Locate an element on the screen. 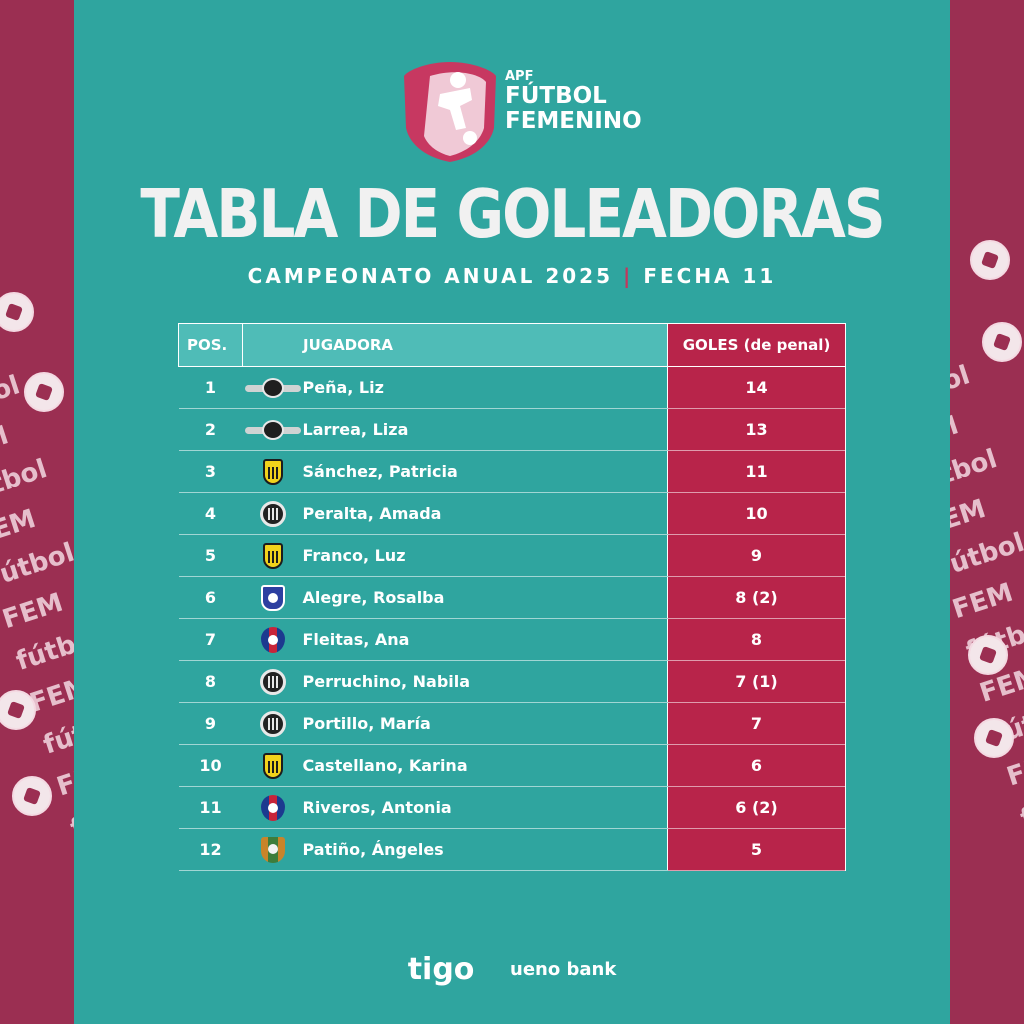 The height and width of the screenshot is (1024, 1024). player-name: Peralta, Amada is located at coordinates (485, 513).